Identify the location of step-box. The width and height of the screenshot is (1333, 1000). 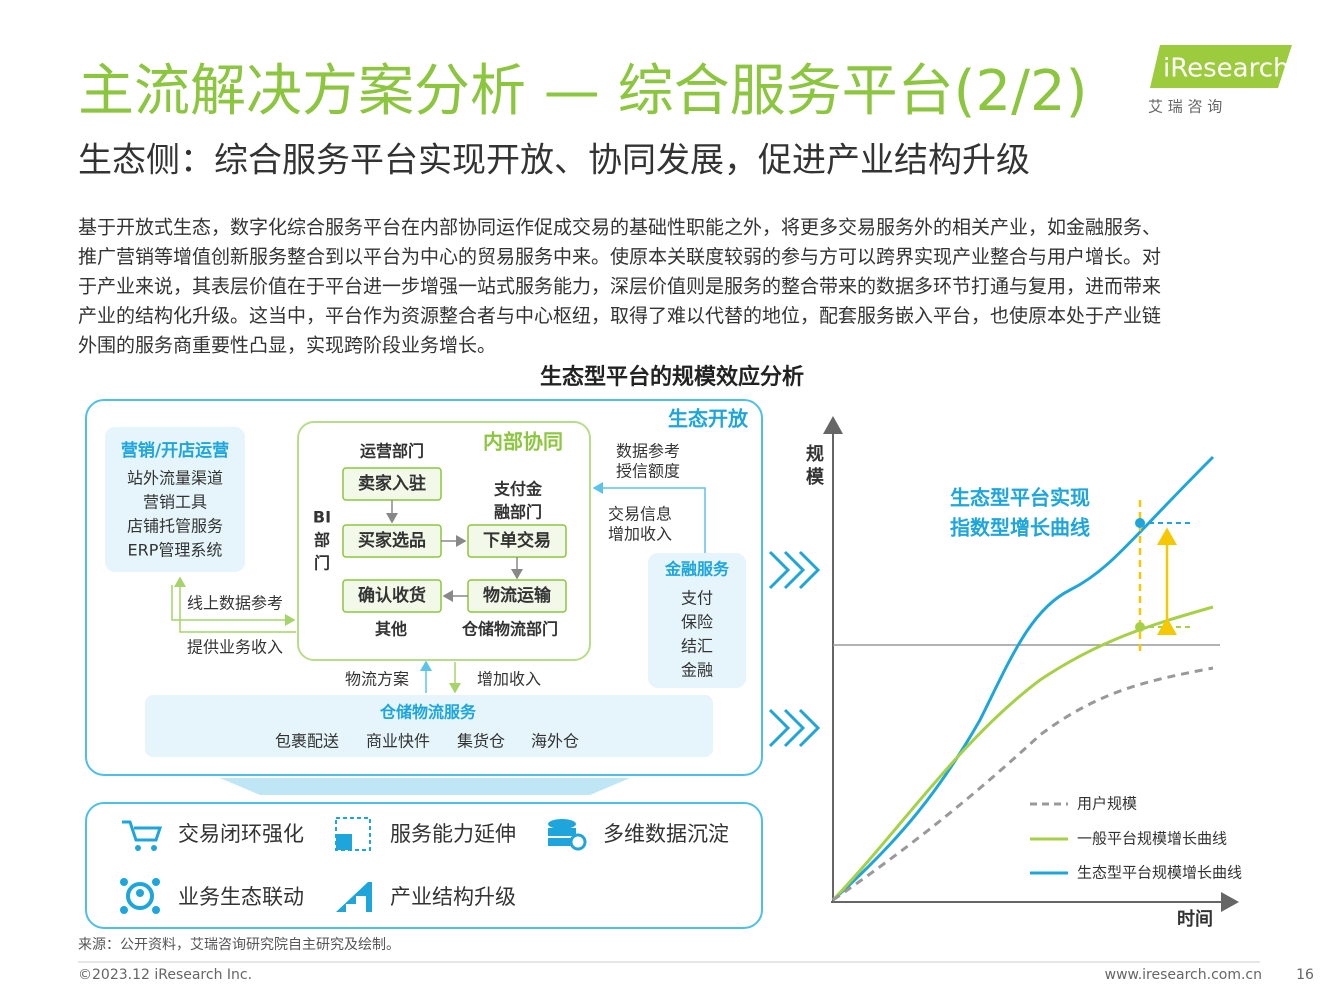
(392, 596).